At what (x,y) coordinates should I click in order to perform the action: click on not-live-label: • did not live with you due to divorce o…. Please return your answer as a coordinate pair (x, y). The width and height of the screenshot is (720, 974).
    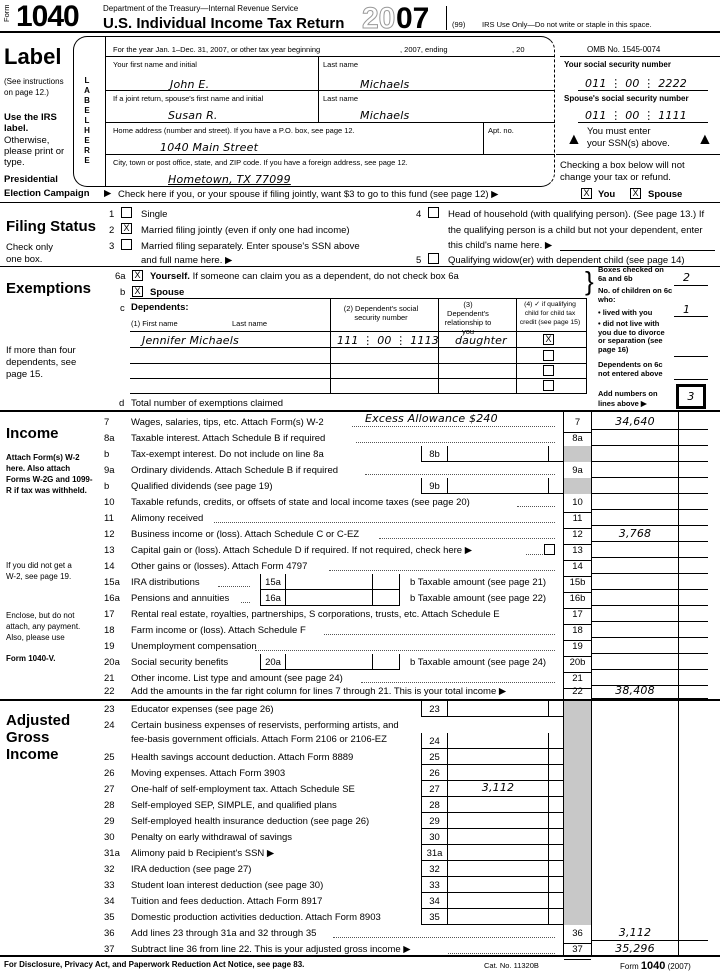
    Looking at the image, I should click on (631, 336).